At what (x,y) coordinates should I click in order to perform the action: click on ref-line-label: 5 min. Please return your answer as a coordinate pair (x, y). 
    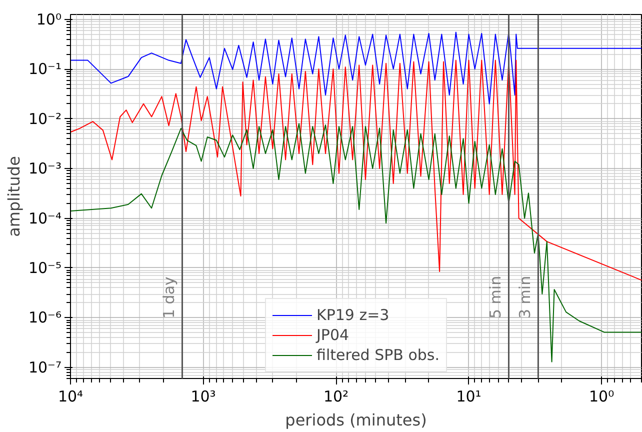
    Looking at the image, I should click on (495, 297).